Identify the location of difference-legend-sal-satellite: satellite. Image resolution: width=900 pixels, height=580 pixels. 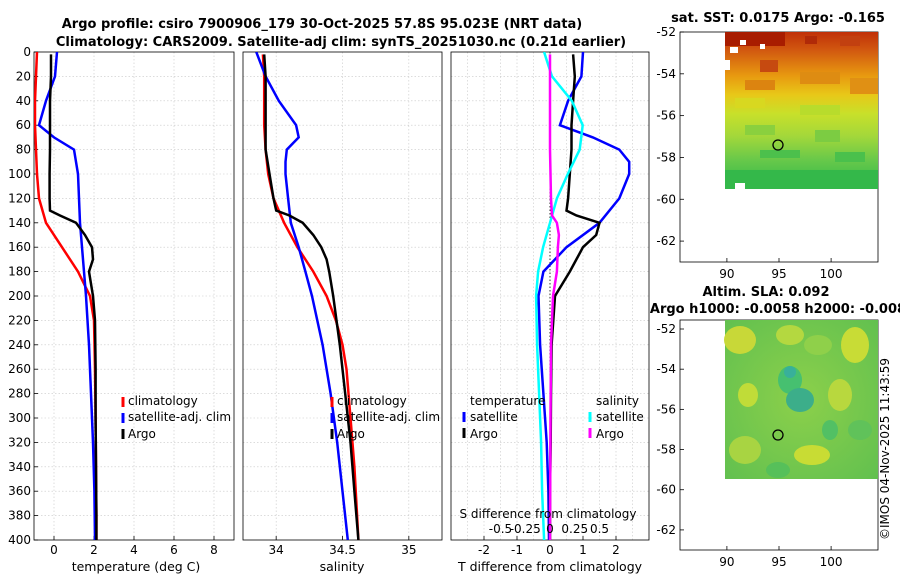
(620, 417).